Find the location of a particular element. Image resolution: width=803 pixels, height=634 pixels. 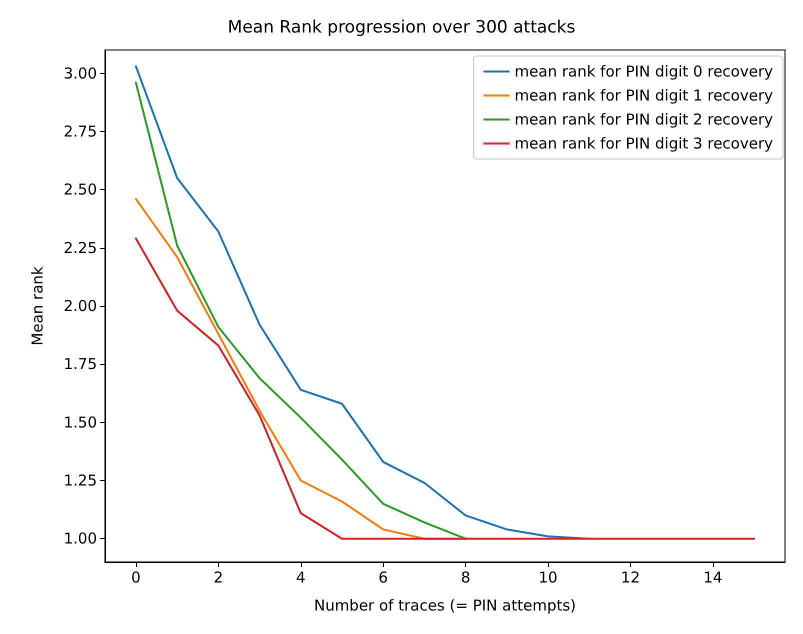

x-tick-label: 2 is located at coordinates (219, 577).